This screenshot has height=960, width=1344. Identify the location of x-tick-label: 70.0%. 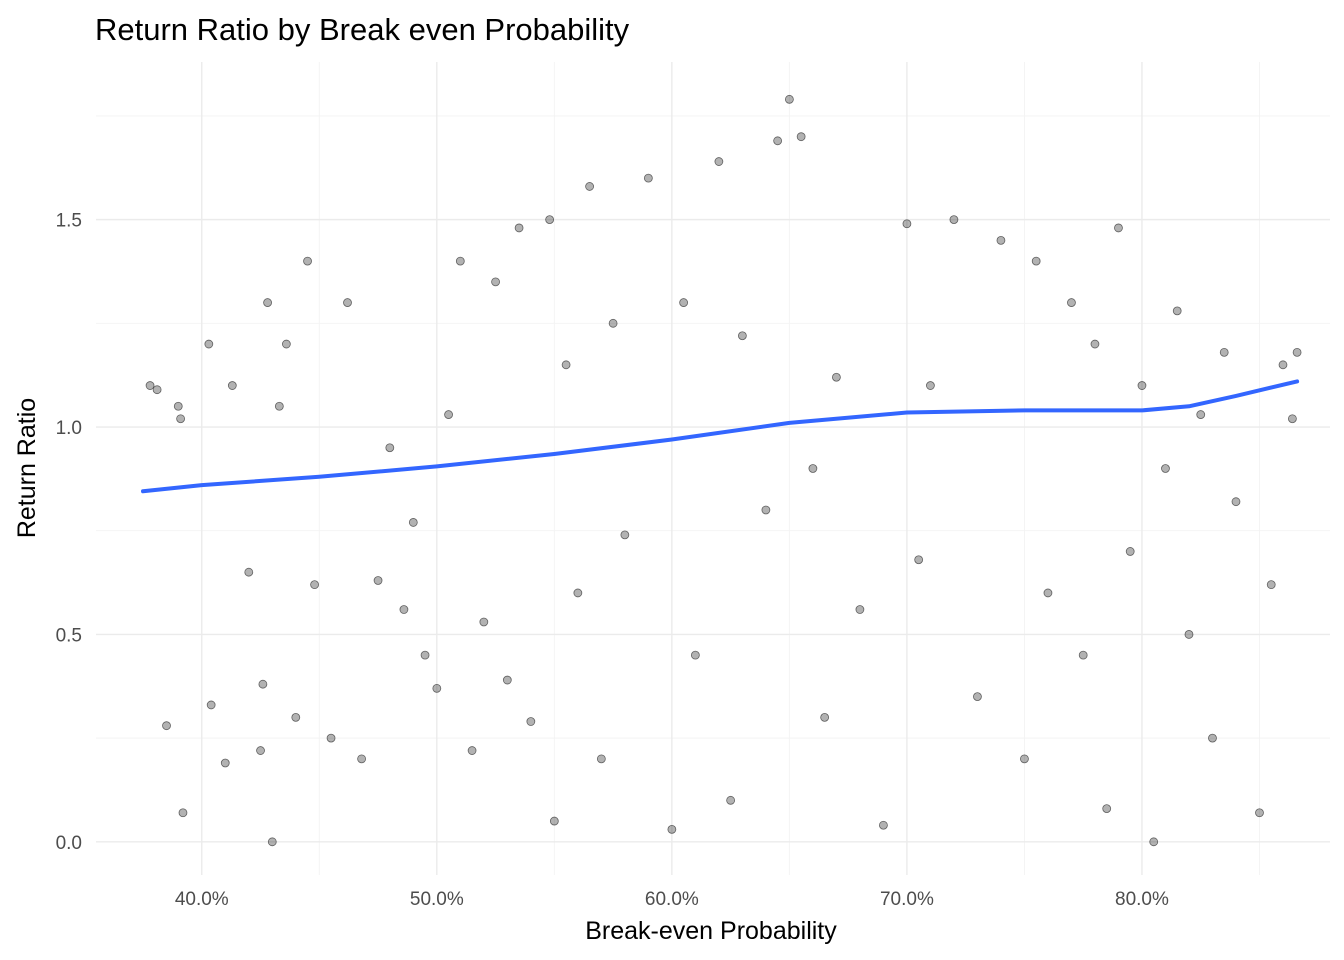
(907, 899).